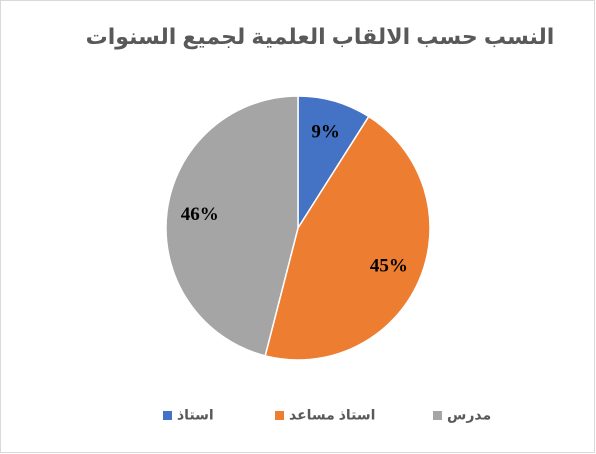  Describe the element at coordinates (200, 214) in the screenshot. I see `data-label: 46%` at that location.